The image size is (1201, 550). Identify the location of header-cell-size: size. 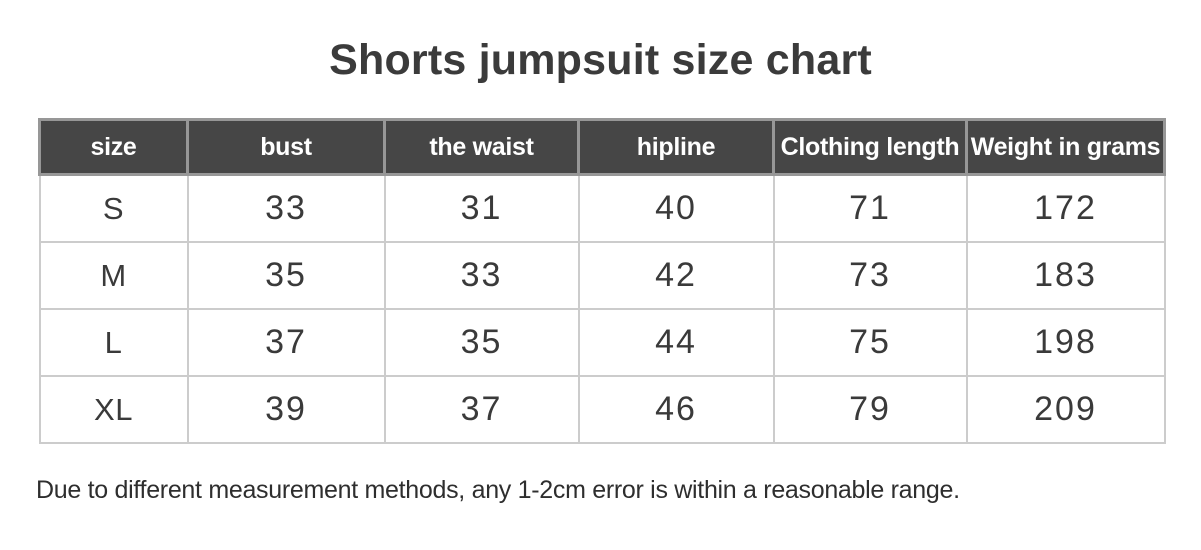
(113, 147).